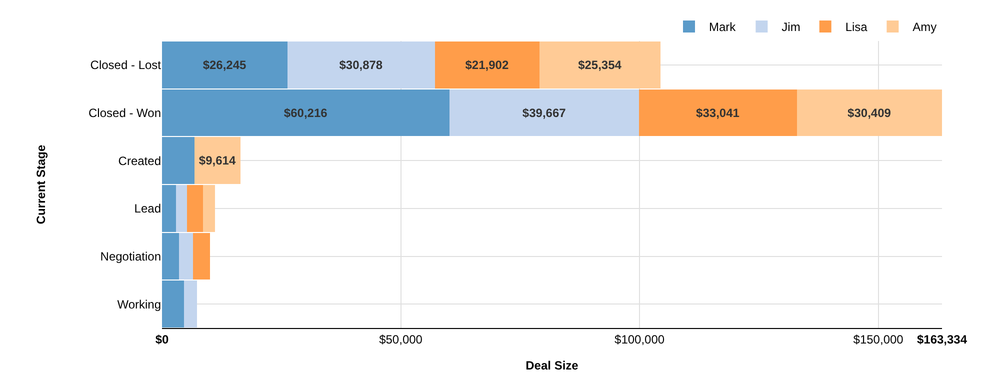 This screenshot has height=382, width=981. I want to click on y-tick-label: Closed - Lost, so click(126, 65).